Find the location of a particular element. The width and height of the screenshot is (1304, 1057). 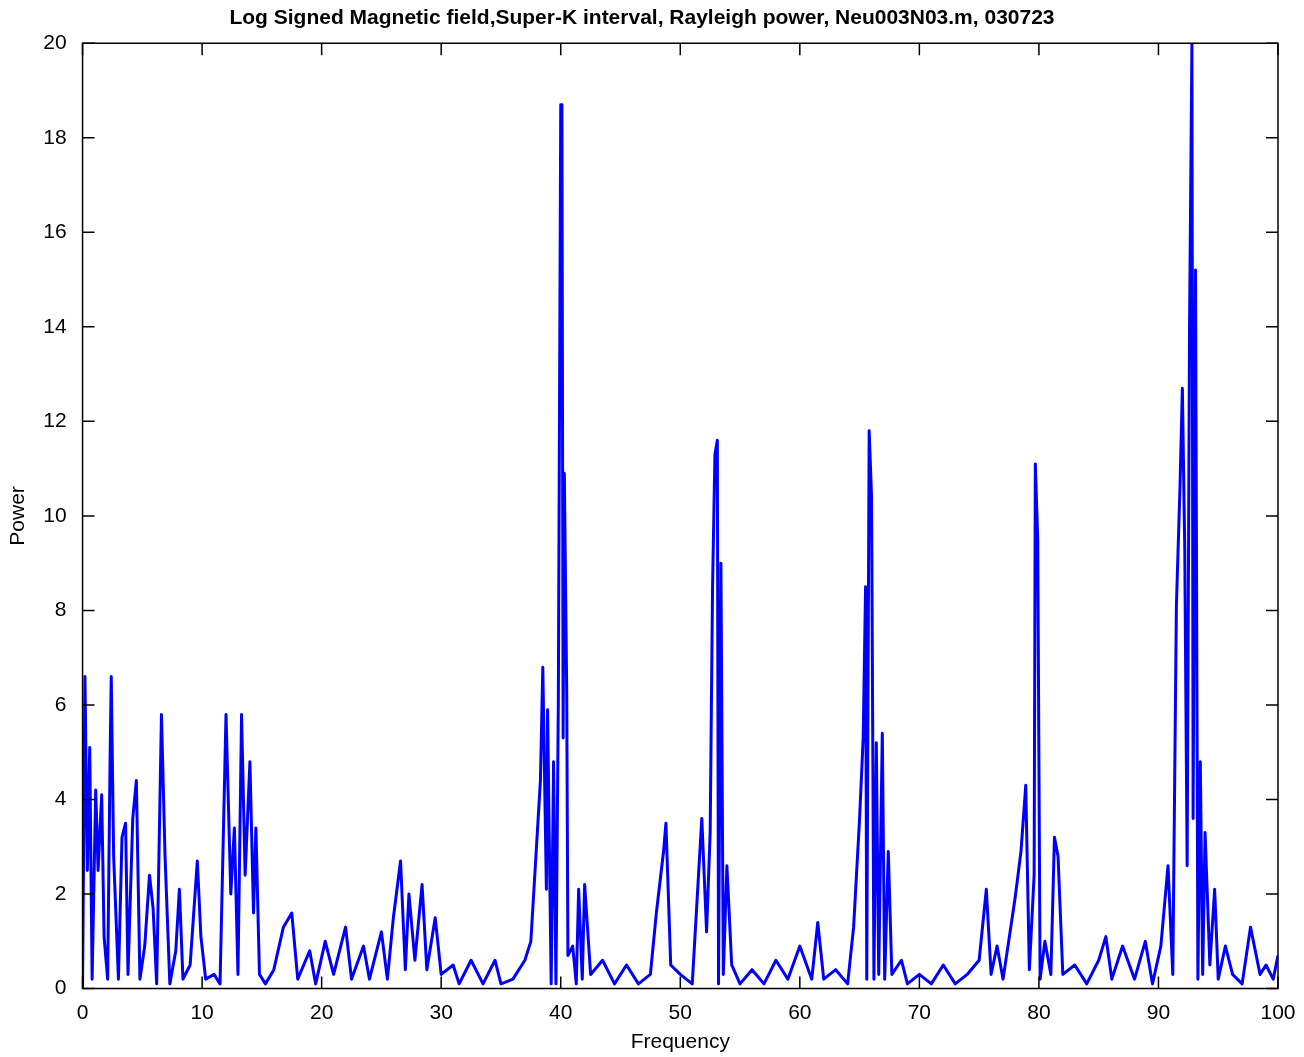

y-tick-label: 20 is located at coordinates (55, 41).